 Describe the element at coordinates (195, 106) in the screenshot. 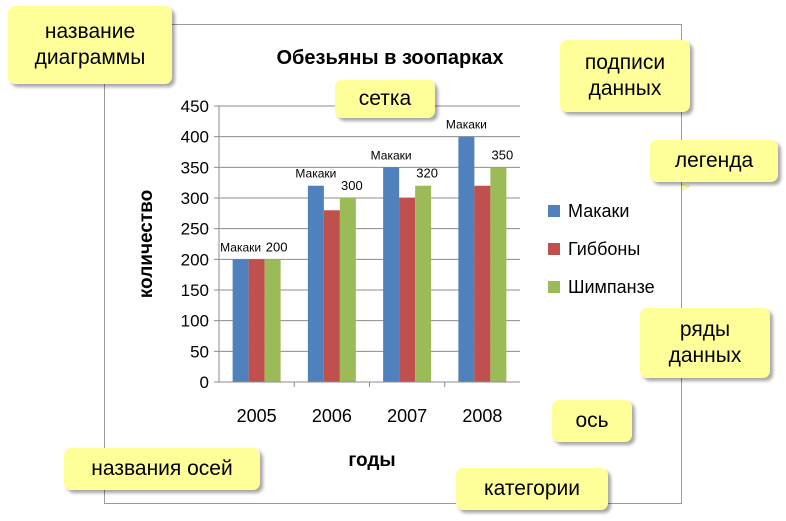

I see `y-tick-label: 450` at that location.